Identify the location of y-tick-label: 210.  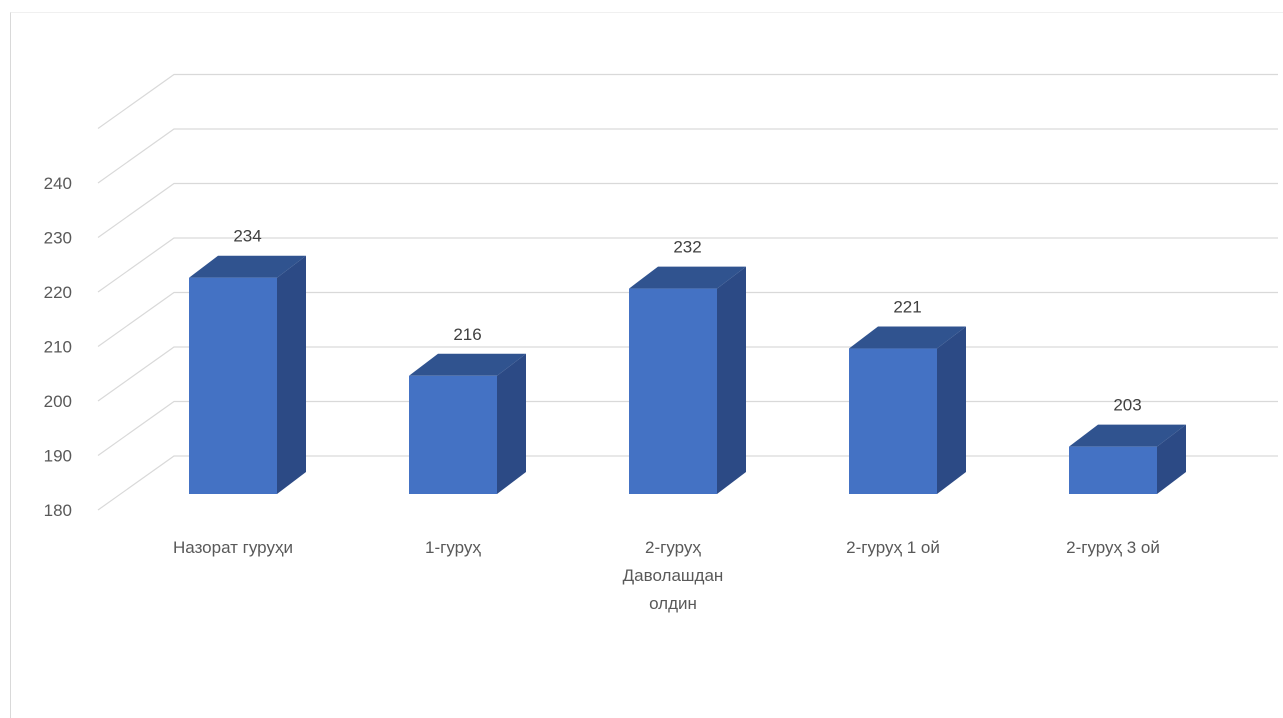
(58, 347).